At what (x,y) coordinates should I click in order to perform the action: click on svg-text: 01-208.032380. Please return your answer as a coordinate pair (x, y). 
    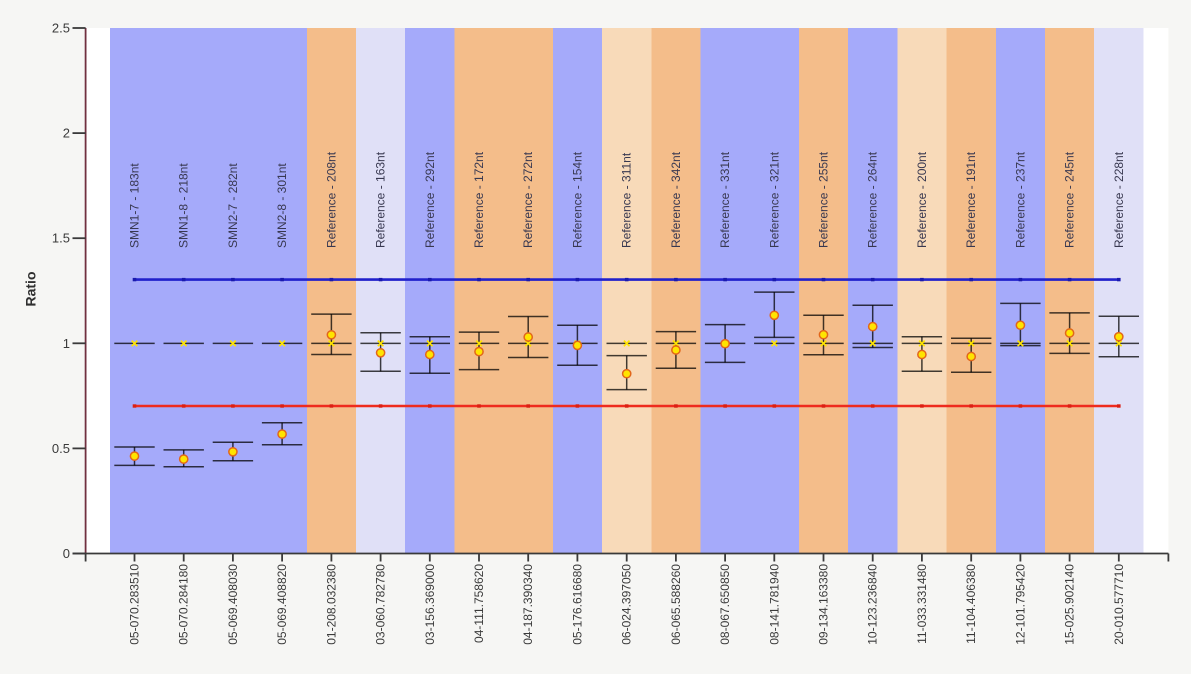
    Looking at the image, I should click on (331, 604).